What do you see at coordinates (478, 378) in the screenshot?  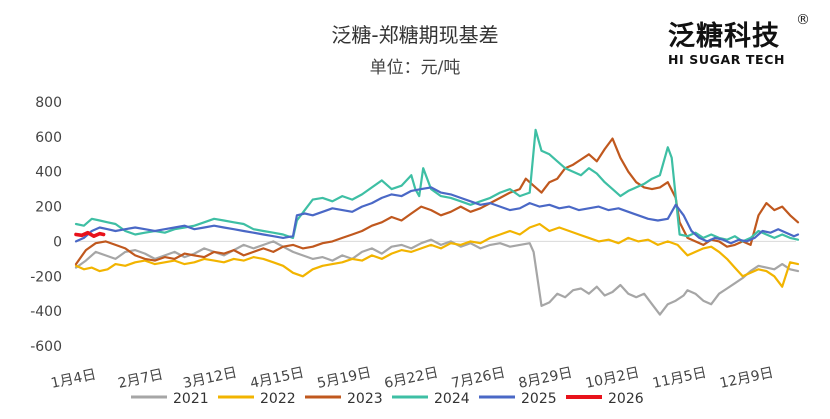 I see `x-tick-label: 7月26日` at bounding box center [478, 378].